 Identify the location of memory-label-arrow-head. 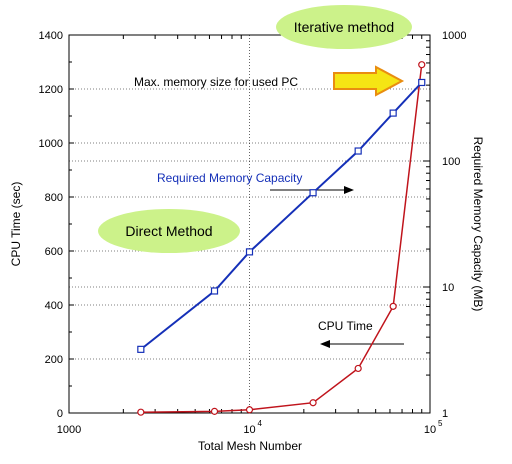
(349, 190).